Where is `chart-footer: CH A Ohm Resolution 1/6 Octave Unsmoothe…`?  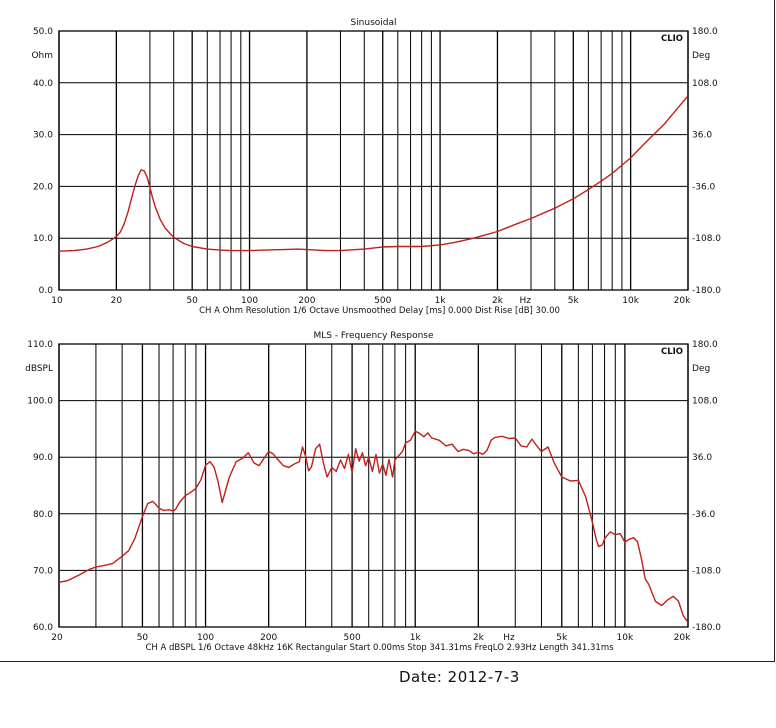 chart-footer: CH A Ohm Resolution 1/6 Octave Unsmoothe… is located at coordinates (379, 311).